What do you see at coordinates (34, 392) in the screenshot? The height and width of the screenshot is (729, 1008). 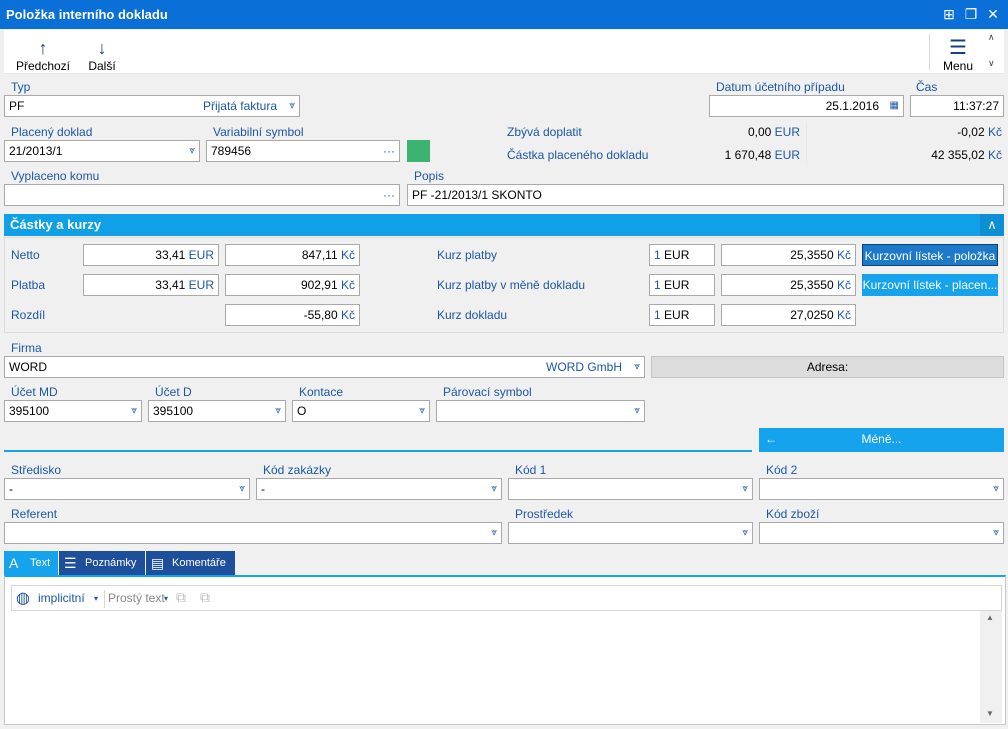 I see `ucet-md-label: Účet MD` at bounding box center [34, 392].